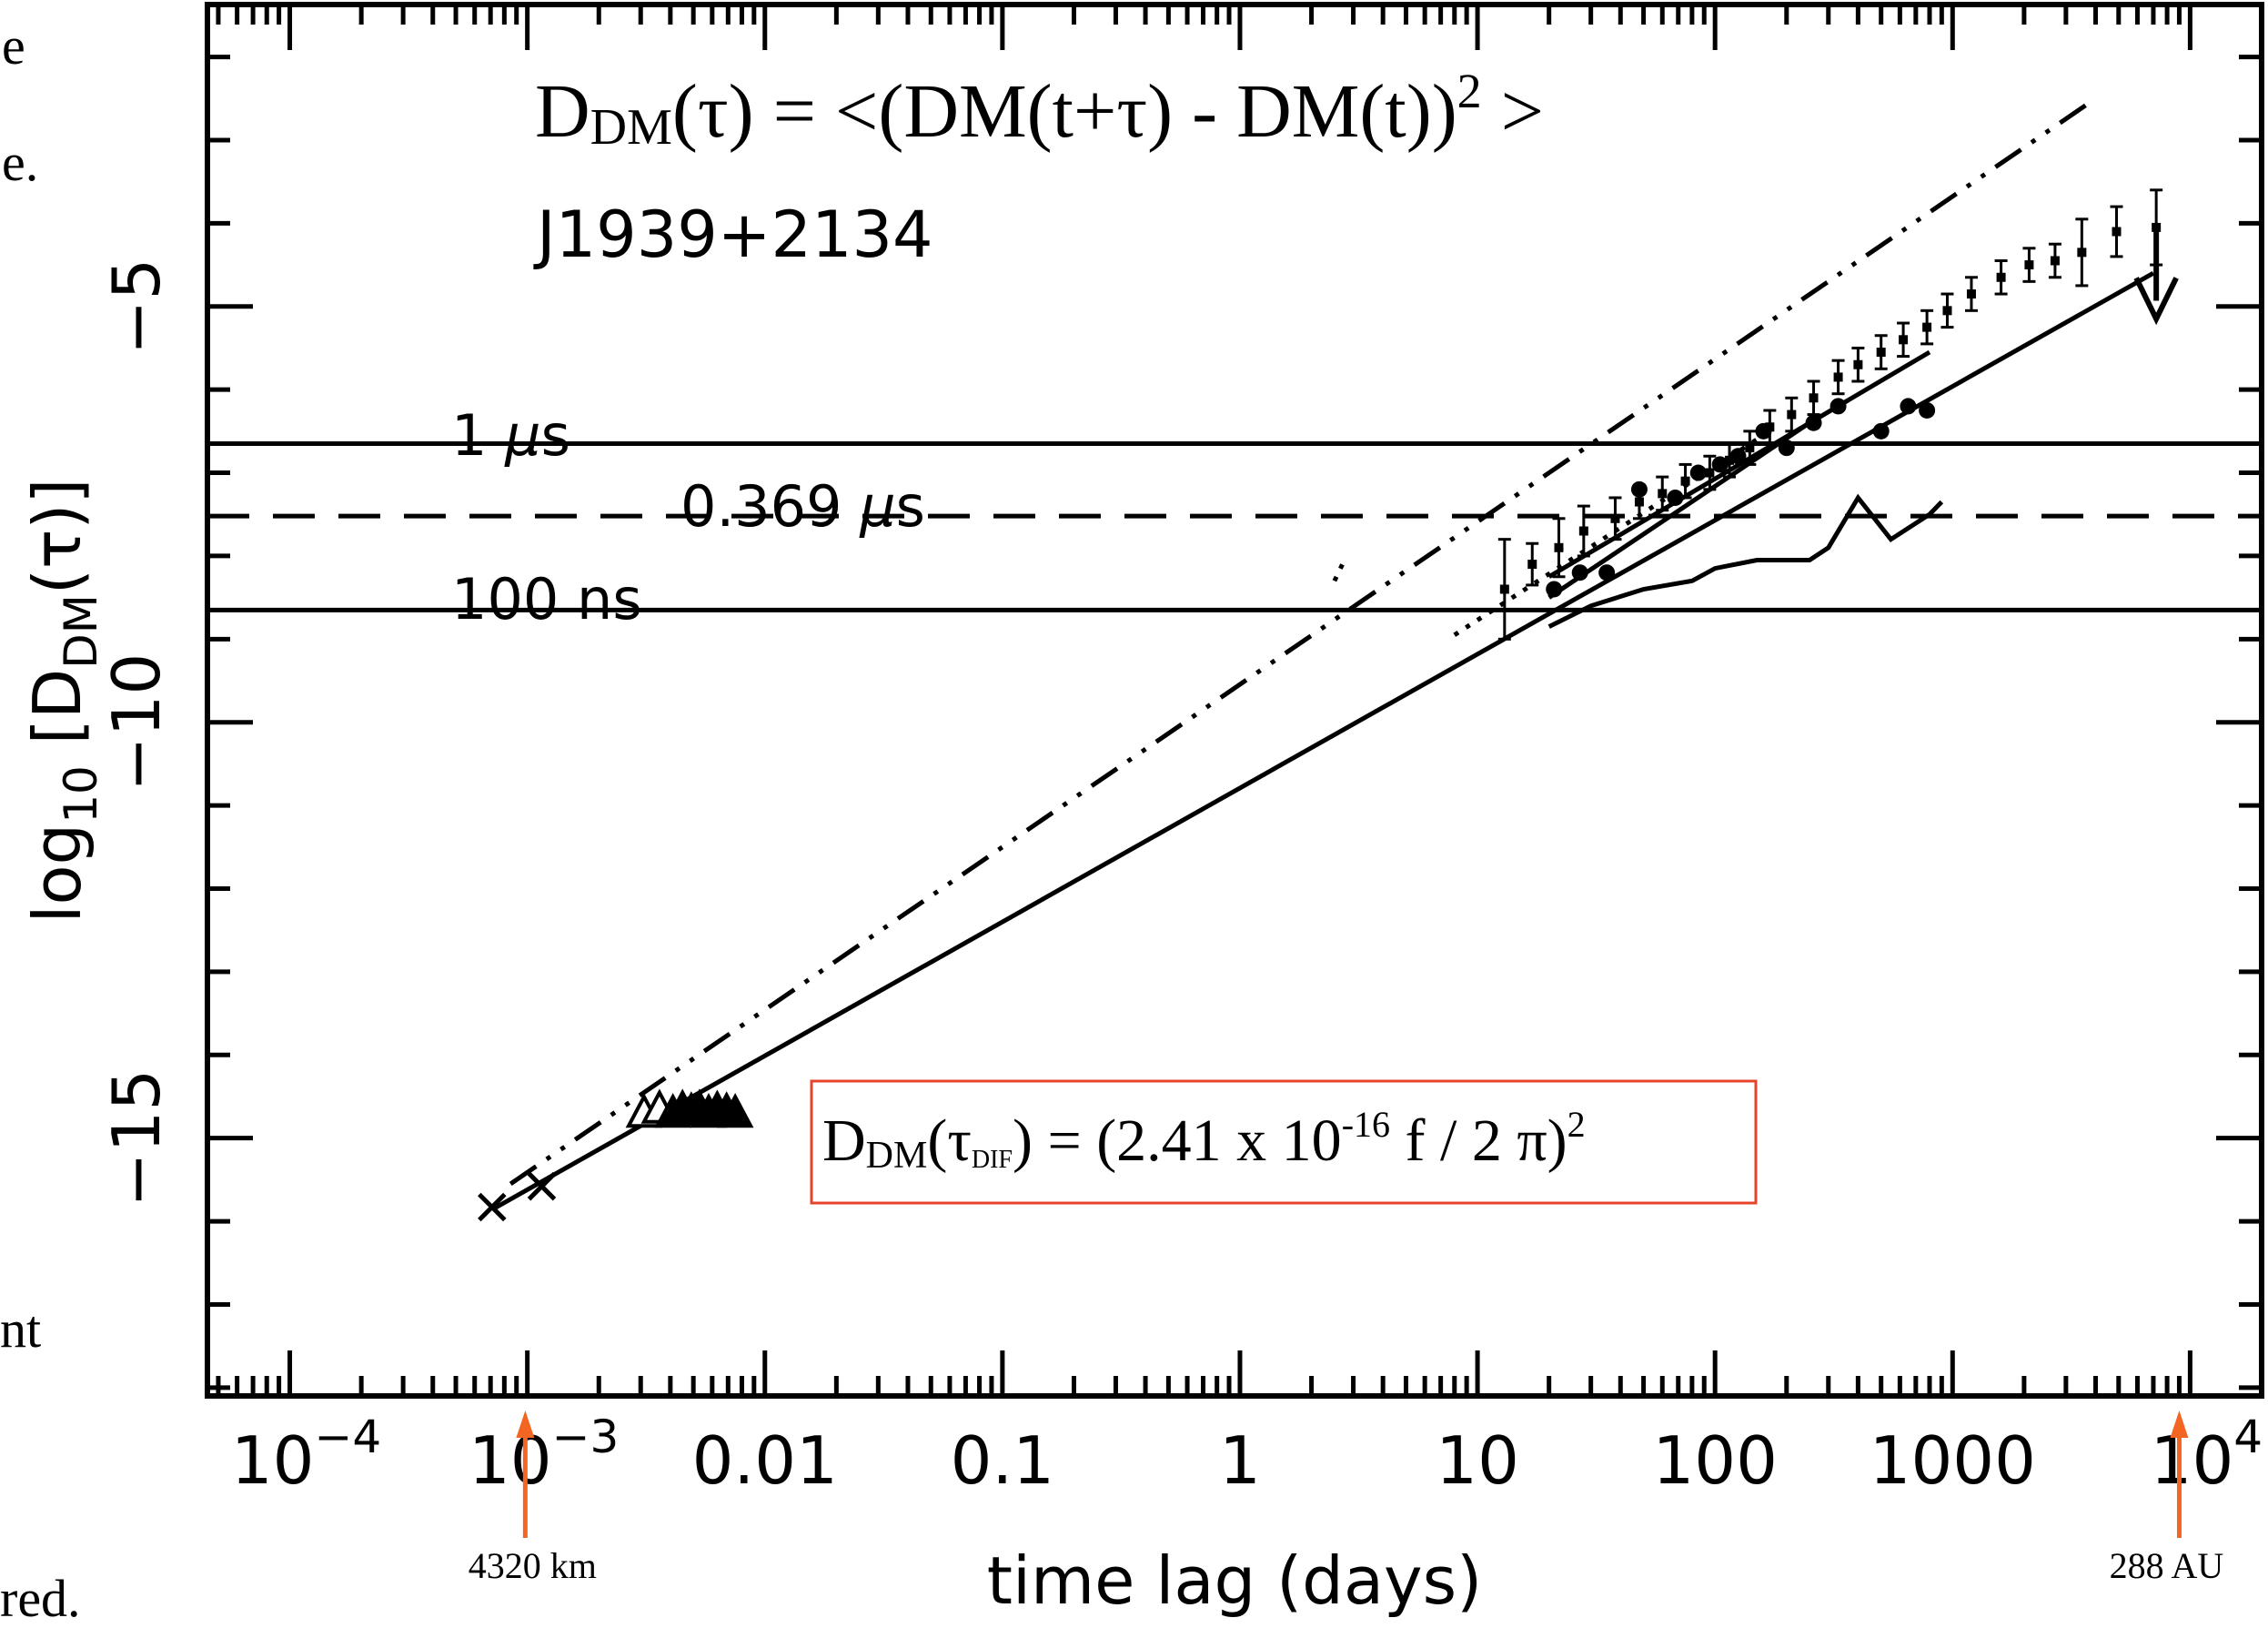  I want to click on x-tick-label: 10⁻⁴, so click(306, 1455).